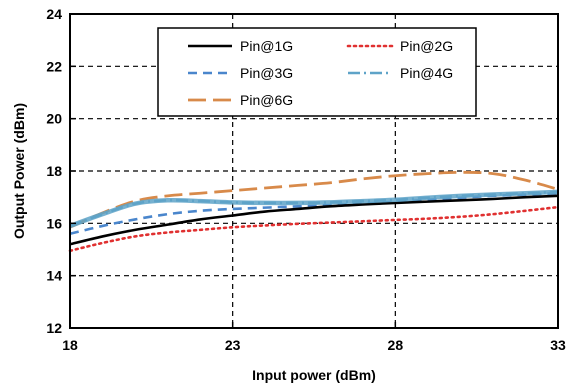 Image resolution: width=573 pixels, height=387 pixels. I want to click on legend-item-pin-1g: Pin@1G, so click(240, 46).